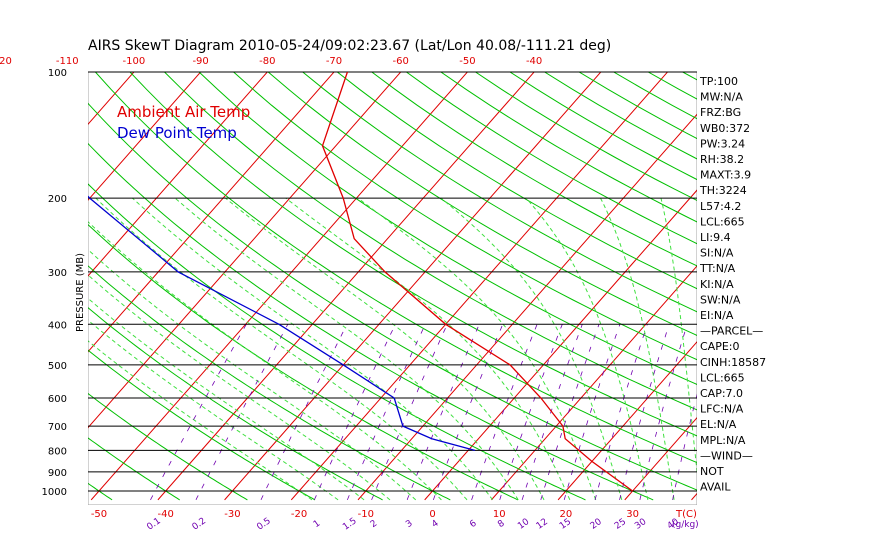 This screenshot has height=560, width=870. I want to click on sounding-index-label: TT:N/A, so click(717, 268).